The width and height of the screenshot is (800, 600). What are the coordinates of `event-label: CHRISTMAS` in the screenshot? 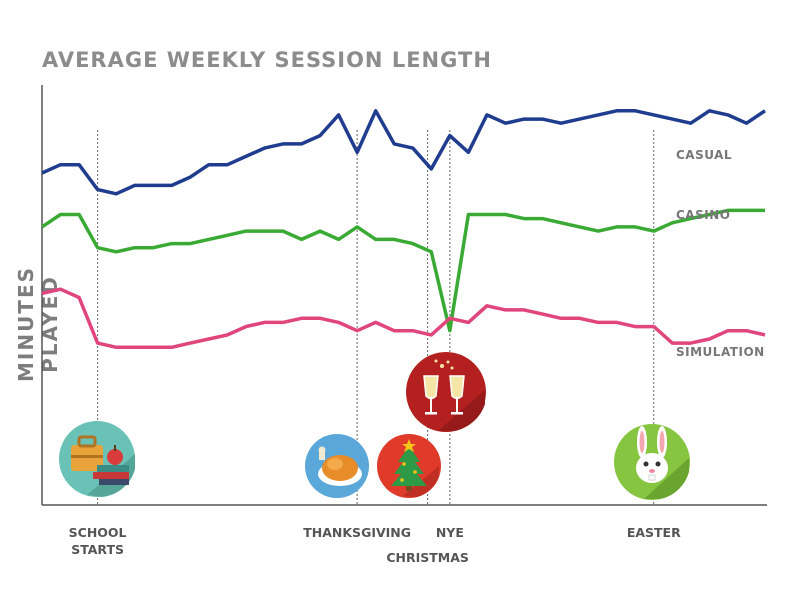 It's located at (427, 557).